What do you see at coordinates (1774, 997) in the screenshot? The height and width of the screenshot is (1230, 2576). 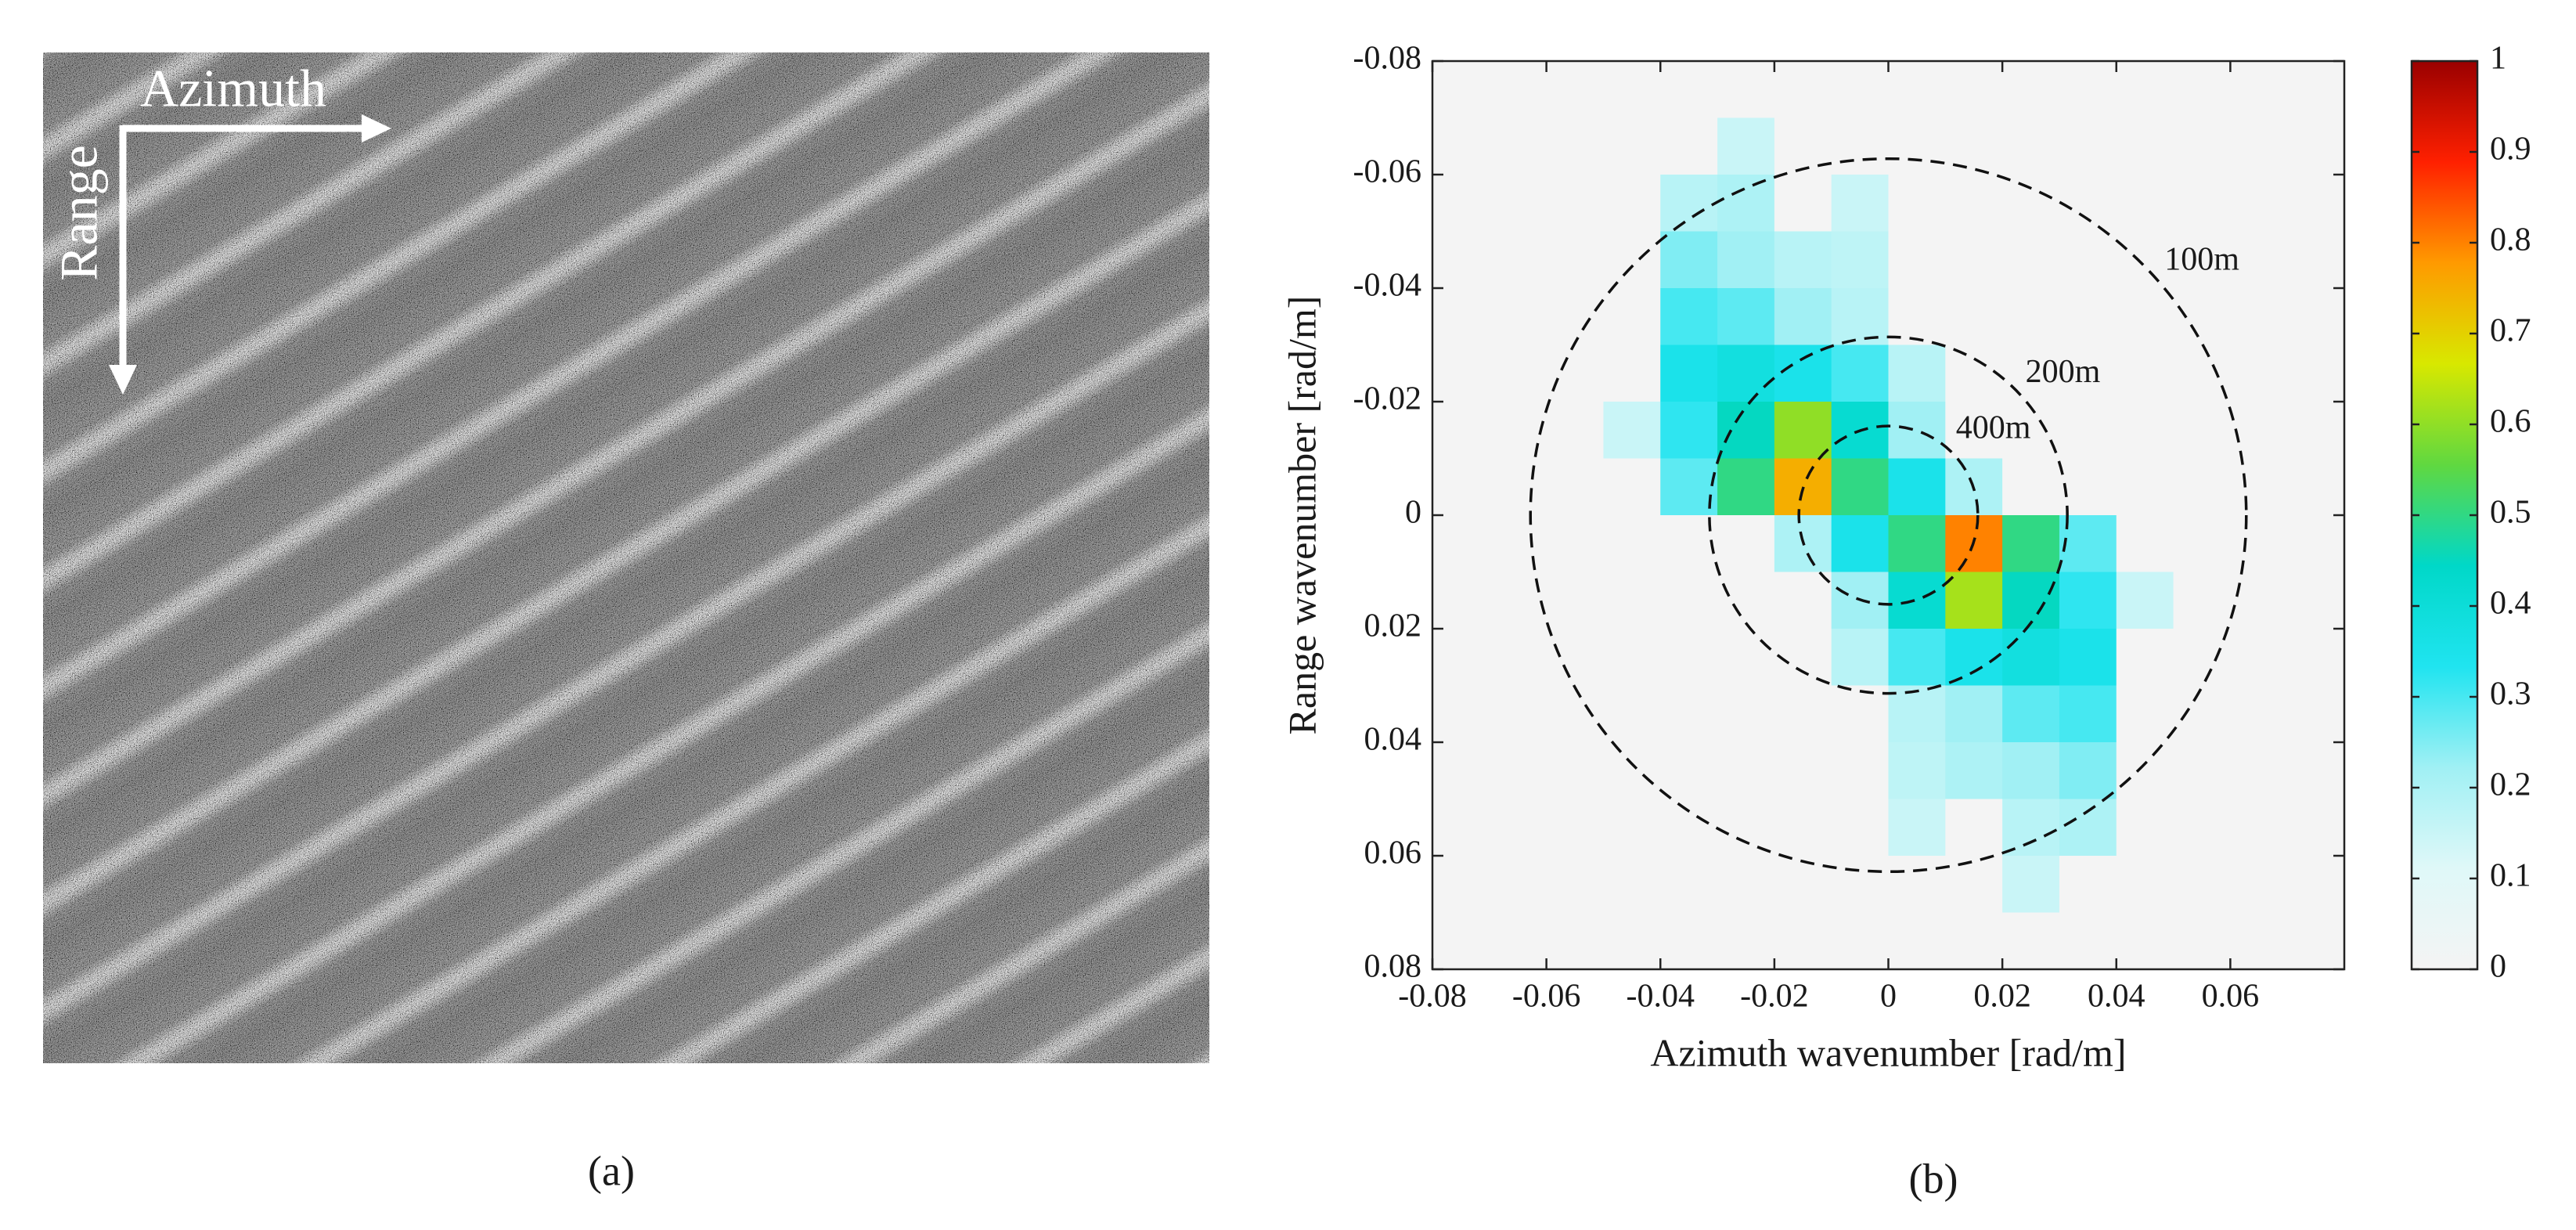 I see `x-tick-label: -0.02` at bounding box center [1774, 997].